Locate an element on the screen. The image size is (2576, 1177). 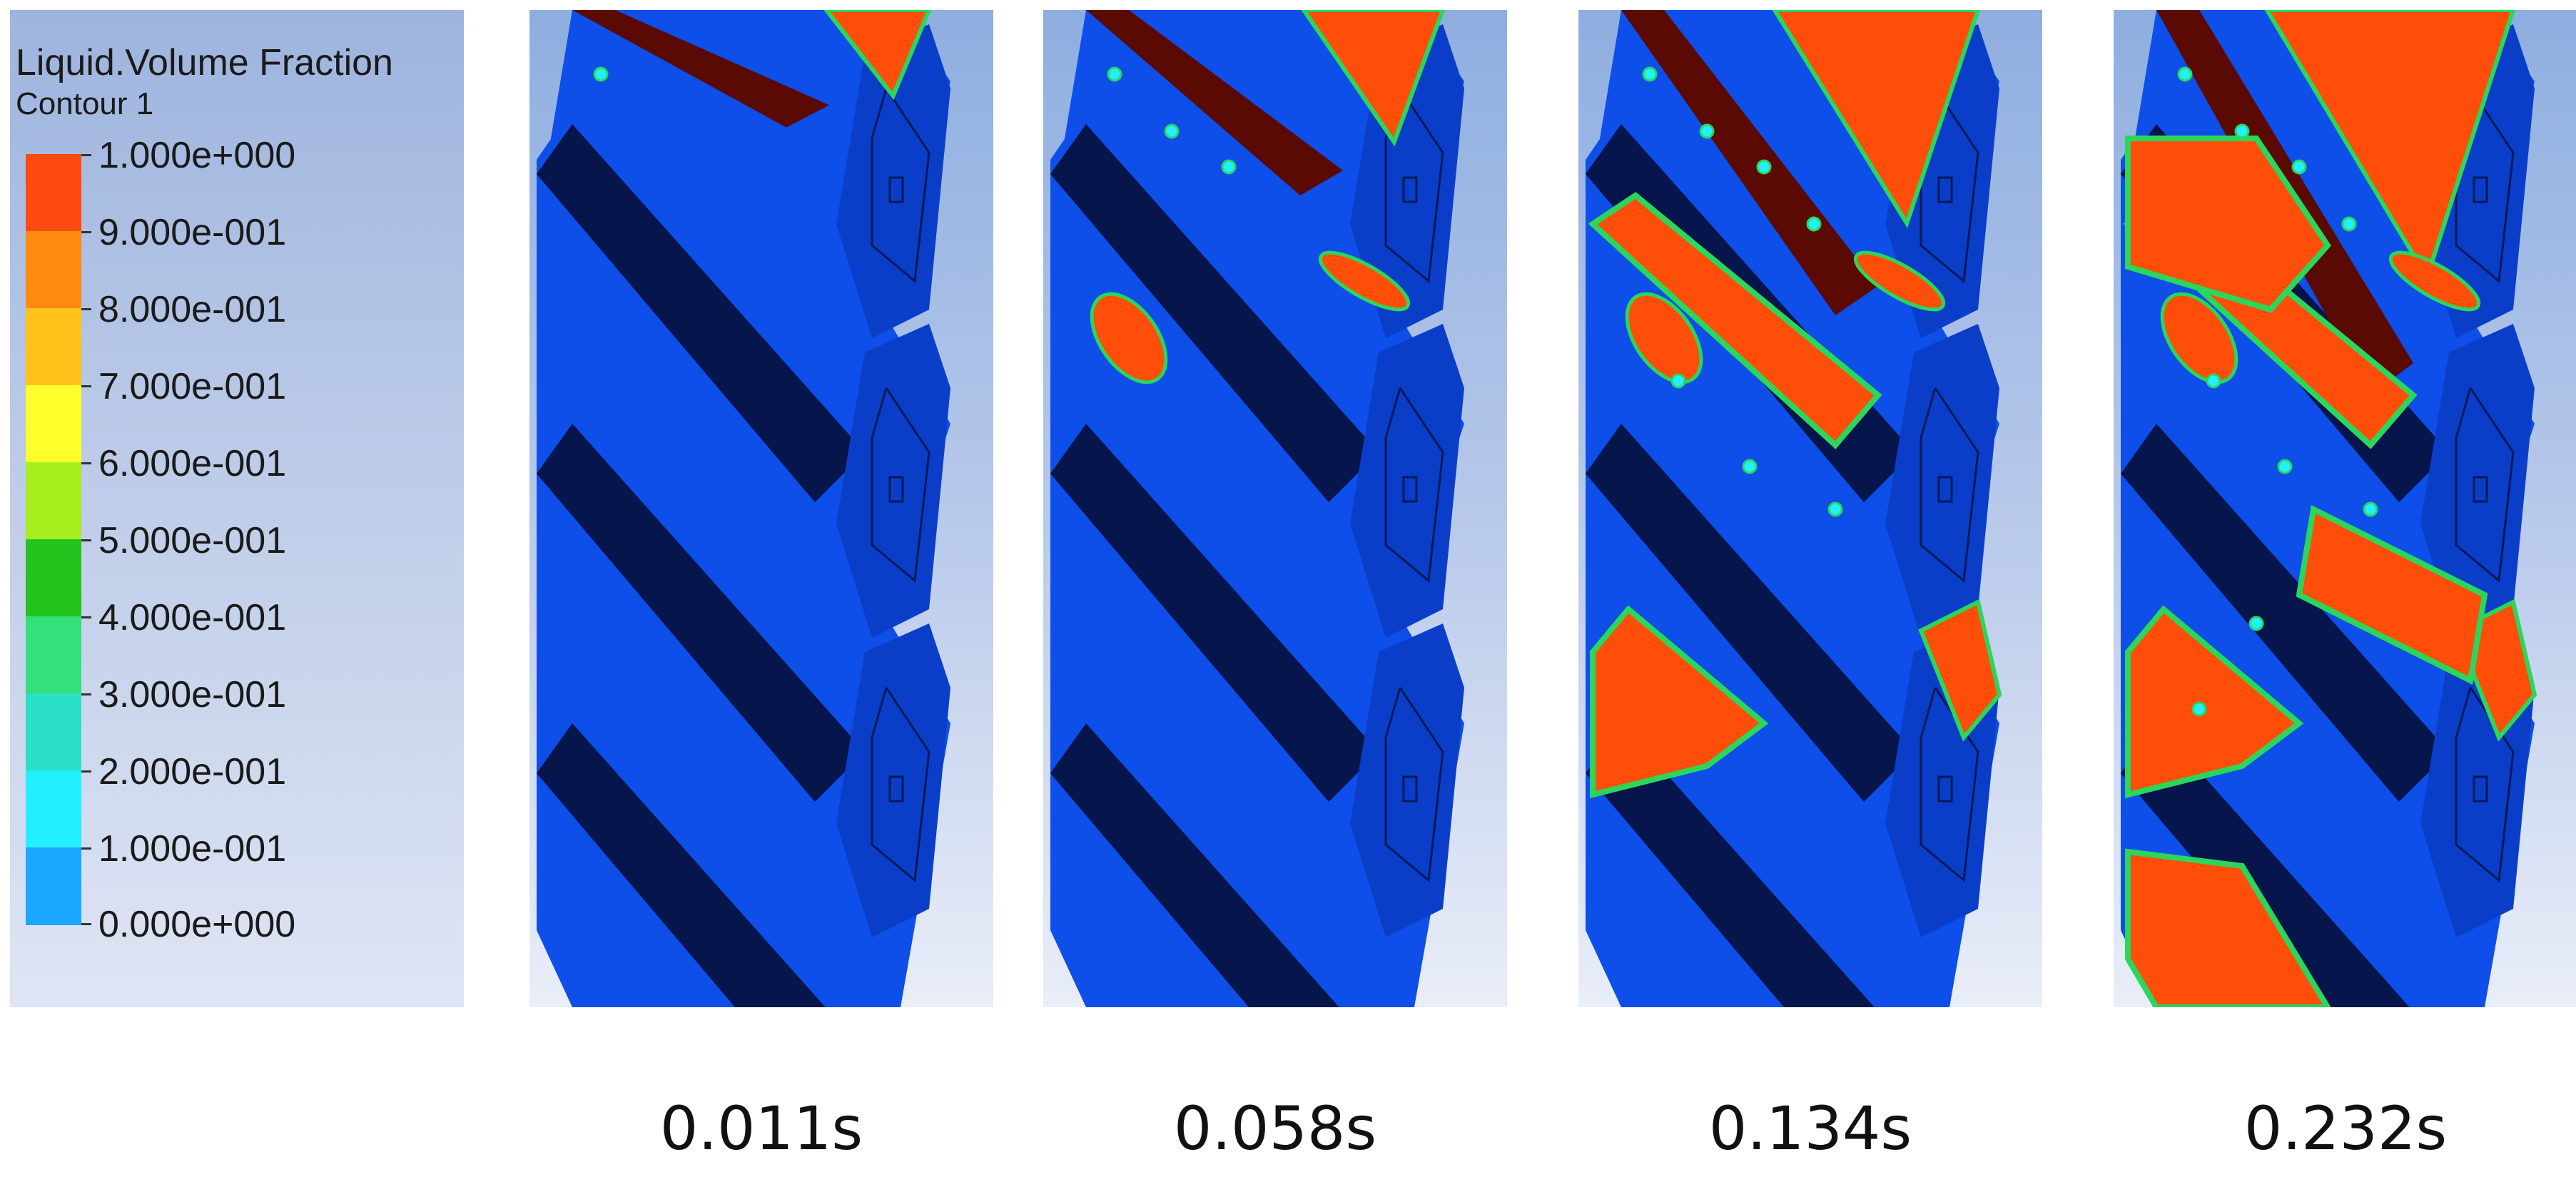
time-label-1: 0.011s is located at coordinates (761, 1128).